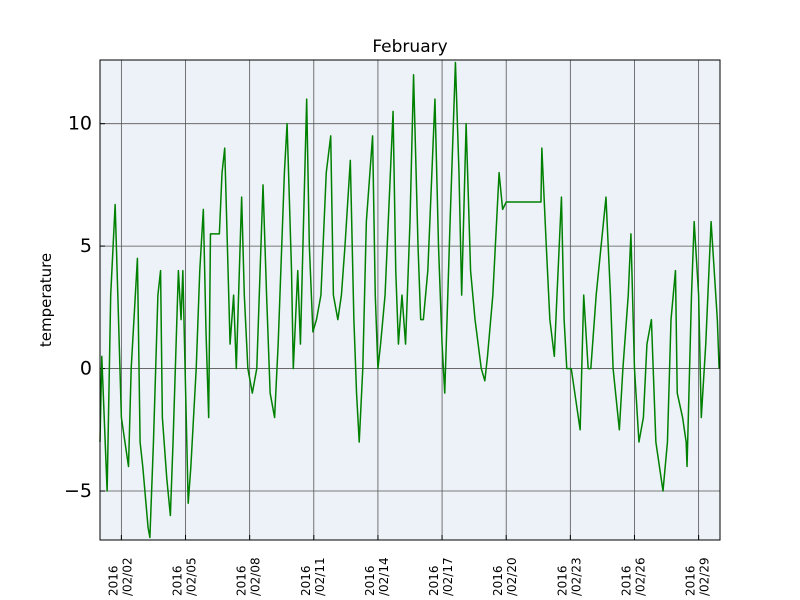 The image size is (800, 600). I want to click on x-tick-label: 2016/02/14, so click(377, 576).